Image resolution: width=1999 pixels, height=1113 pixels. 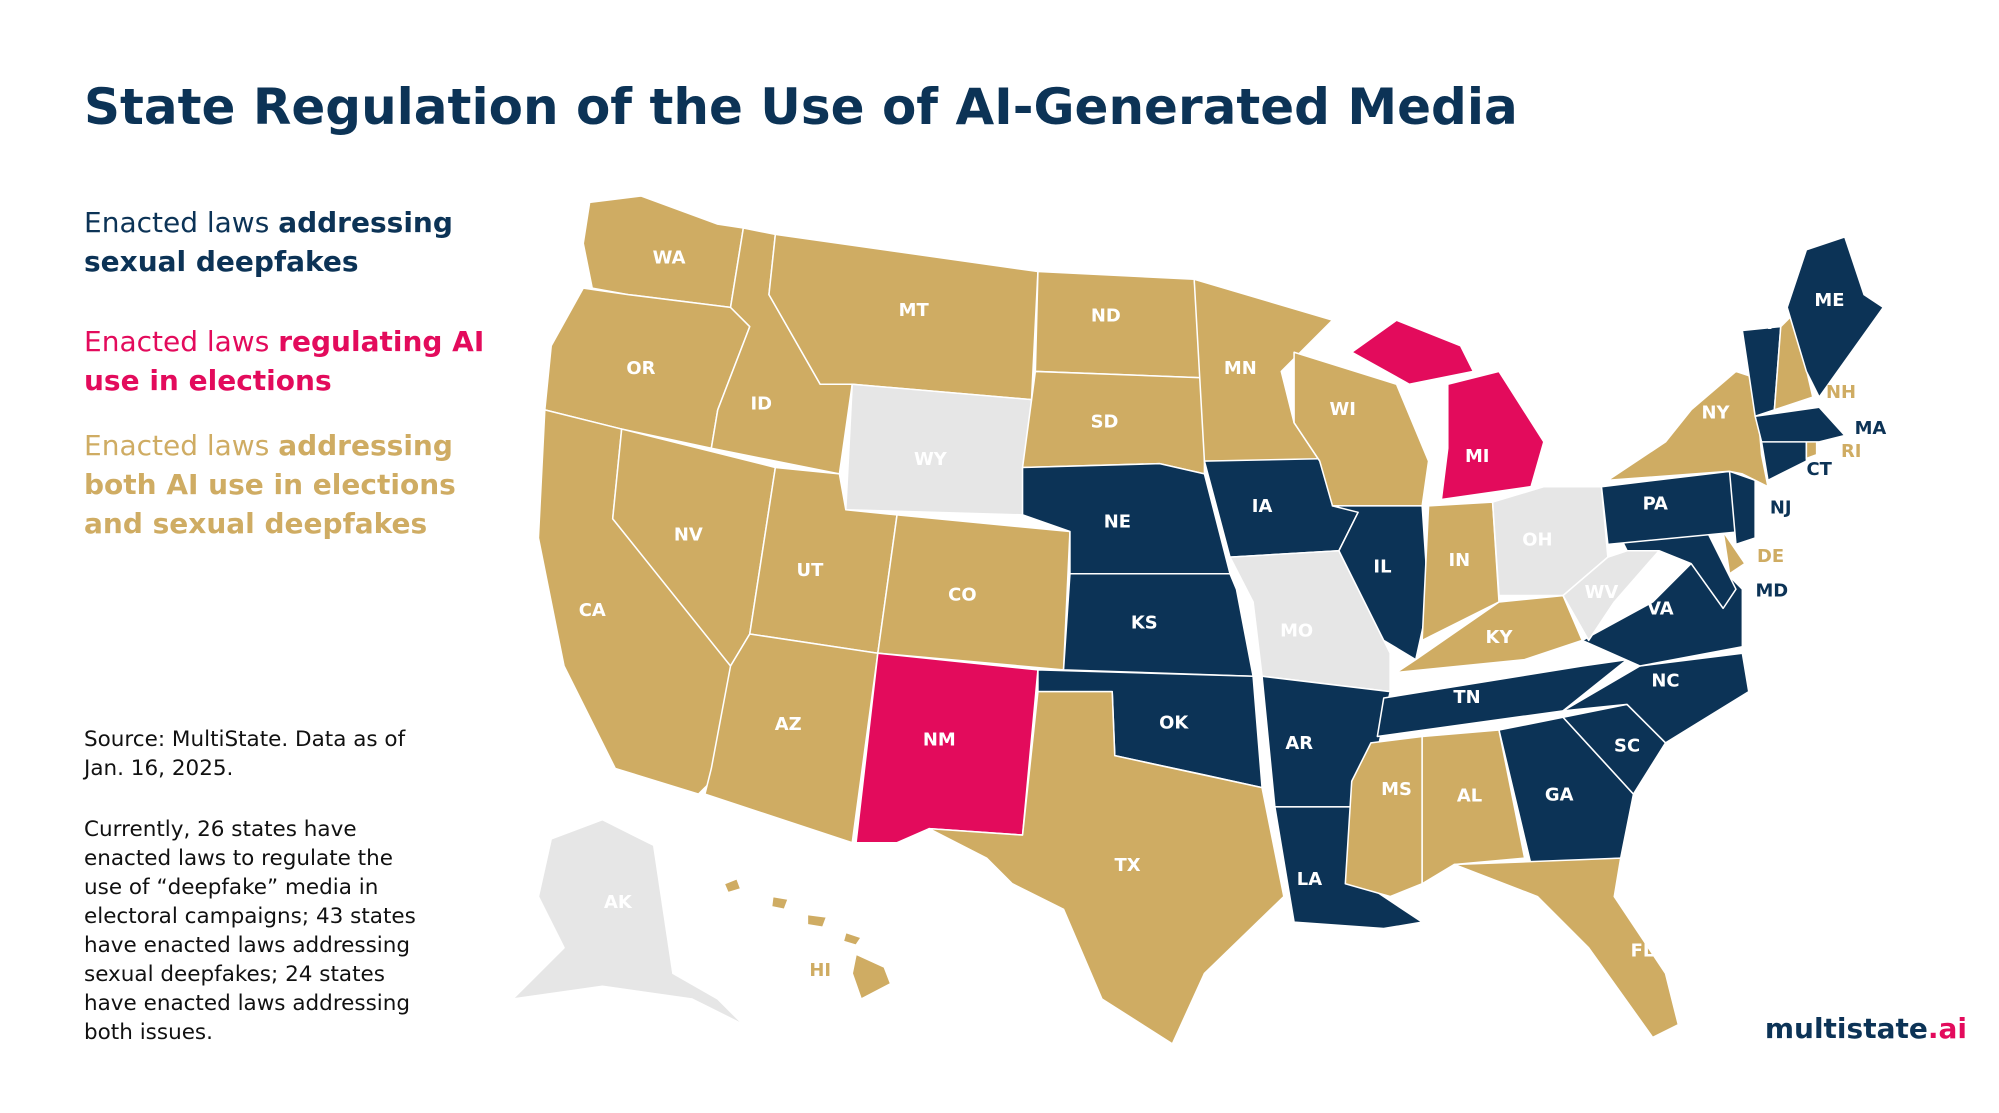 What do you see at coordinates (1343, 409) in the screenshot?
I see `state-label: WI` at bounding box center [1343, 409].